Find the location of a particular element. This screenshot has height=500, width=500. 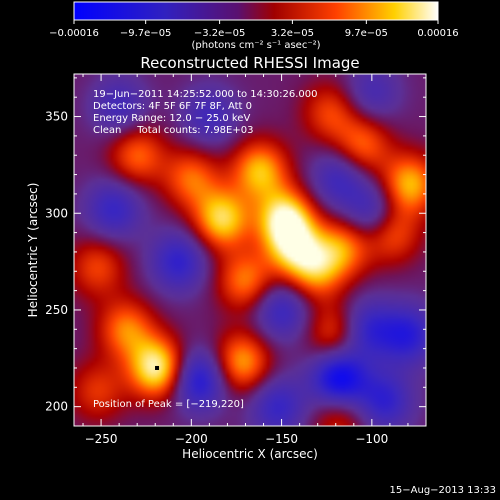

peak-marker is located at coordinates (157, 367).